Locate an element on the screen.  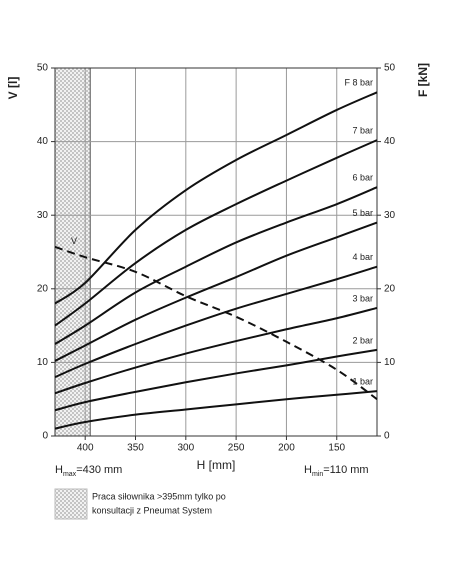
h-max-sub: max is located at coordinates (70, 474).